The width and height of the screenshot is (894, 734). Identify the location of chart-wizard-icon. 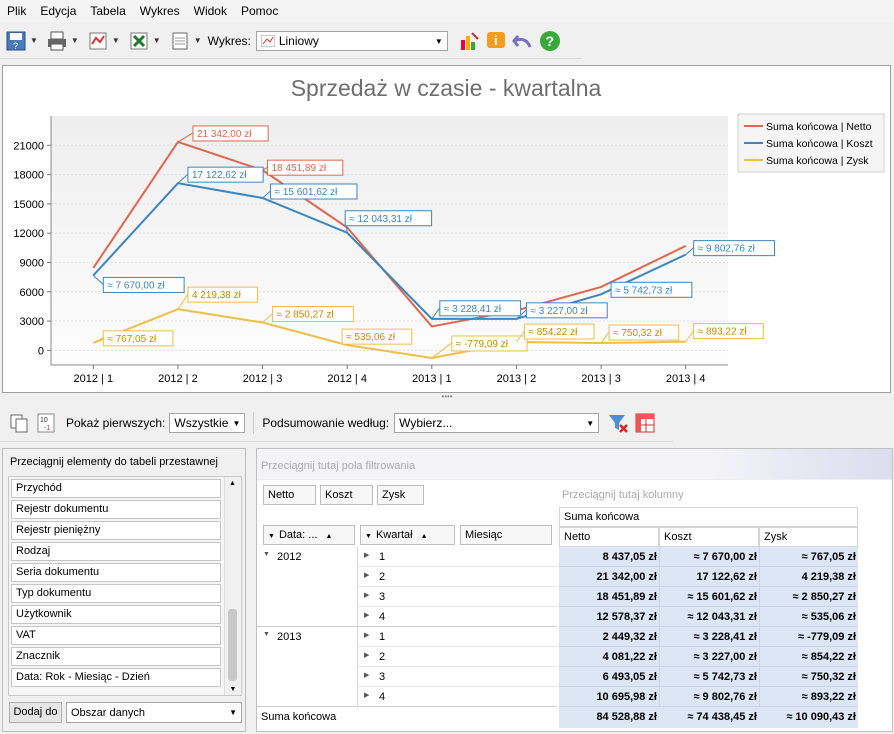
(469, 41).